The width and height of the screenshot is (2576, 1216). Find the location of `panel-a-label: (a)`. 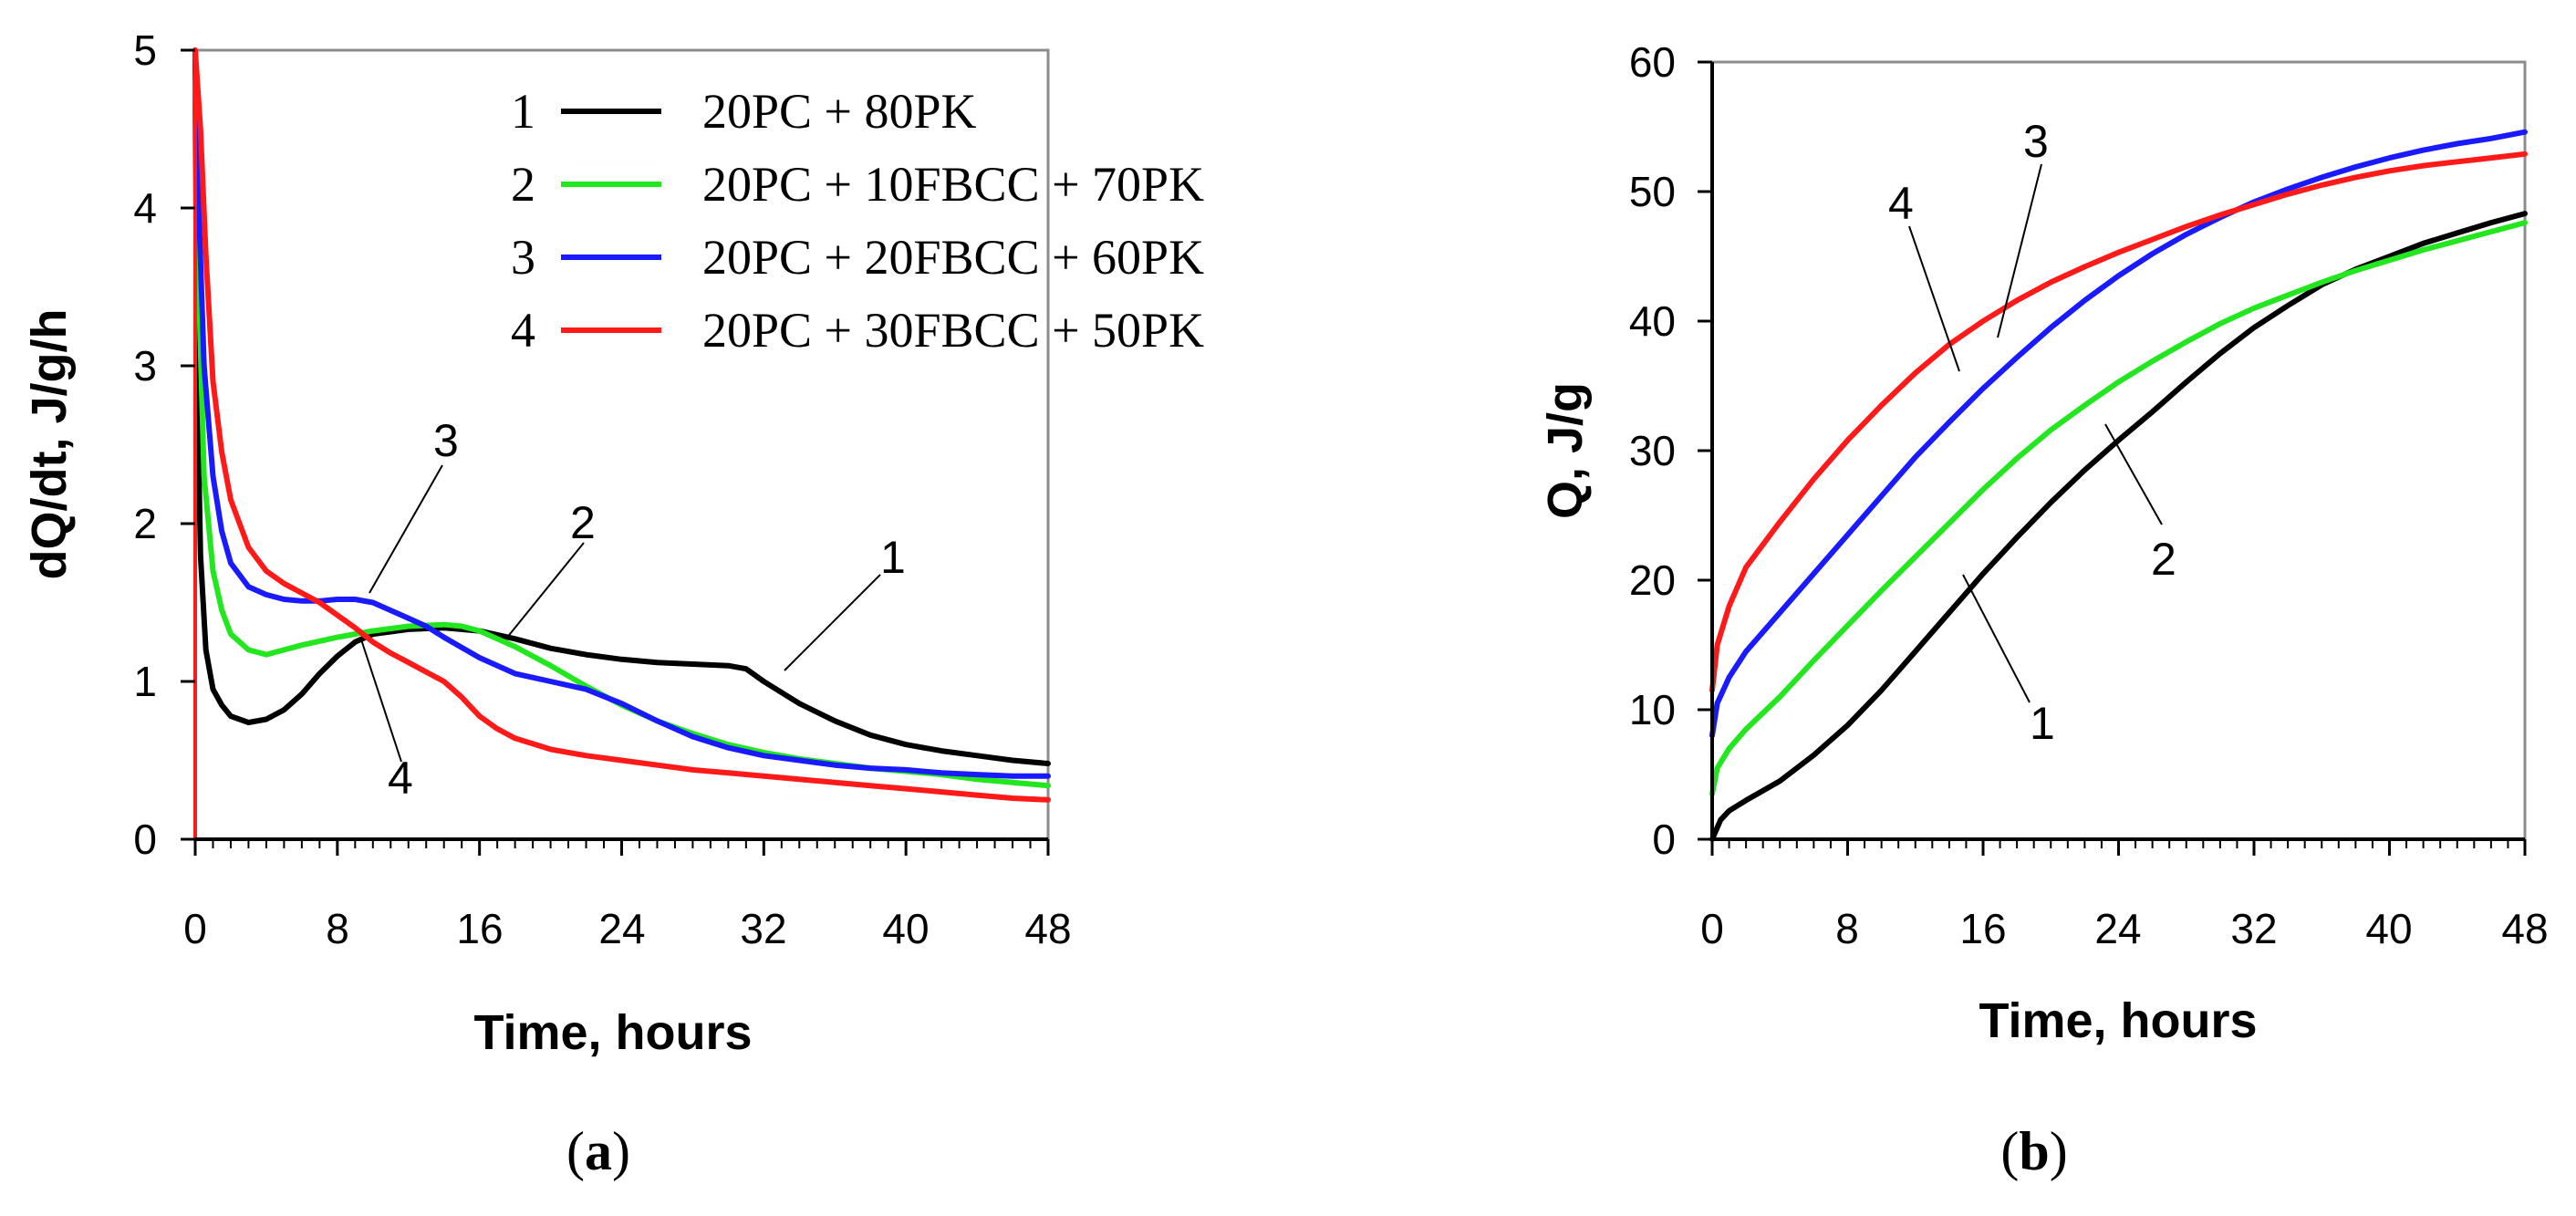

panel-a-label: (a) is located at coordinates (598, 1151).